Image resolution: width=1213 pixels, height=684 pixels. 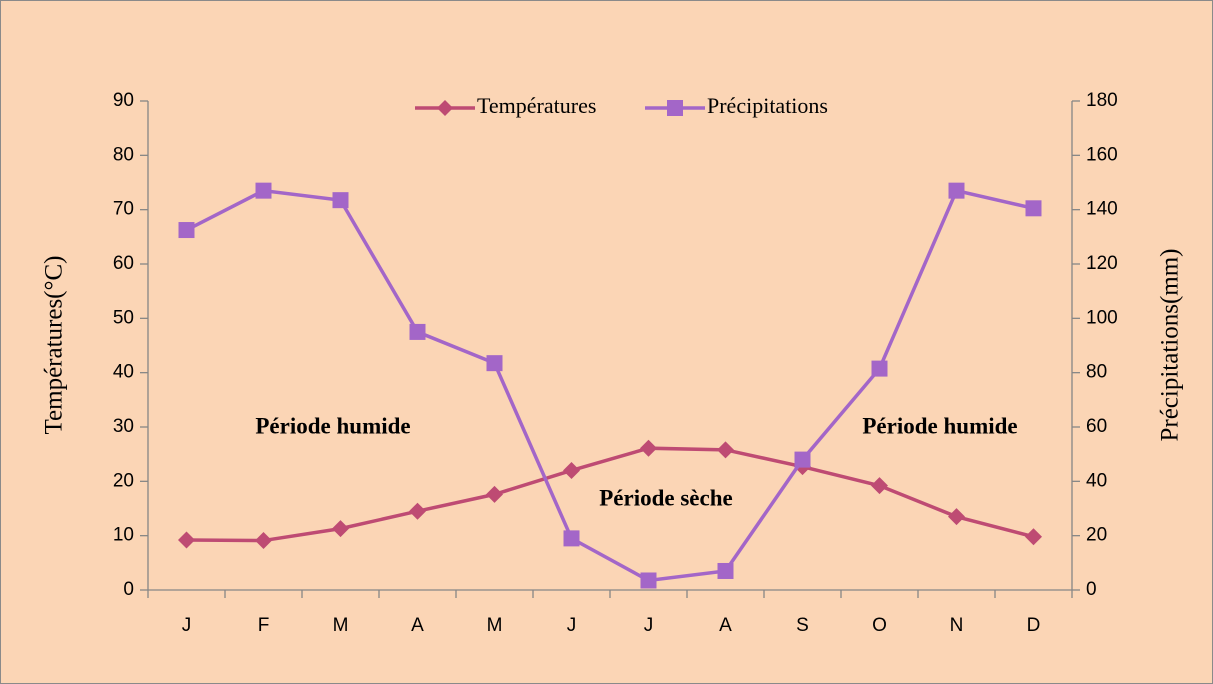 I want to click on annotation: Période sèche, so click(x=665, y=497).